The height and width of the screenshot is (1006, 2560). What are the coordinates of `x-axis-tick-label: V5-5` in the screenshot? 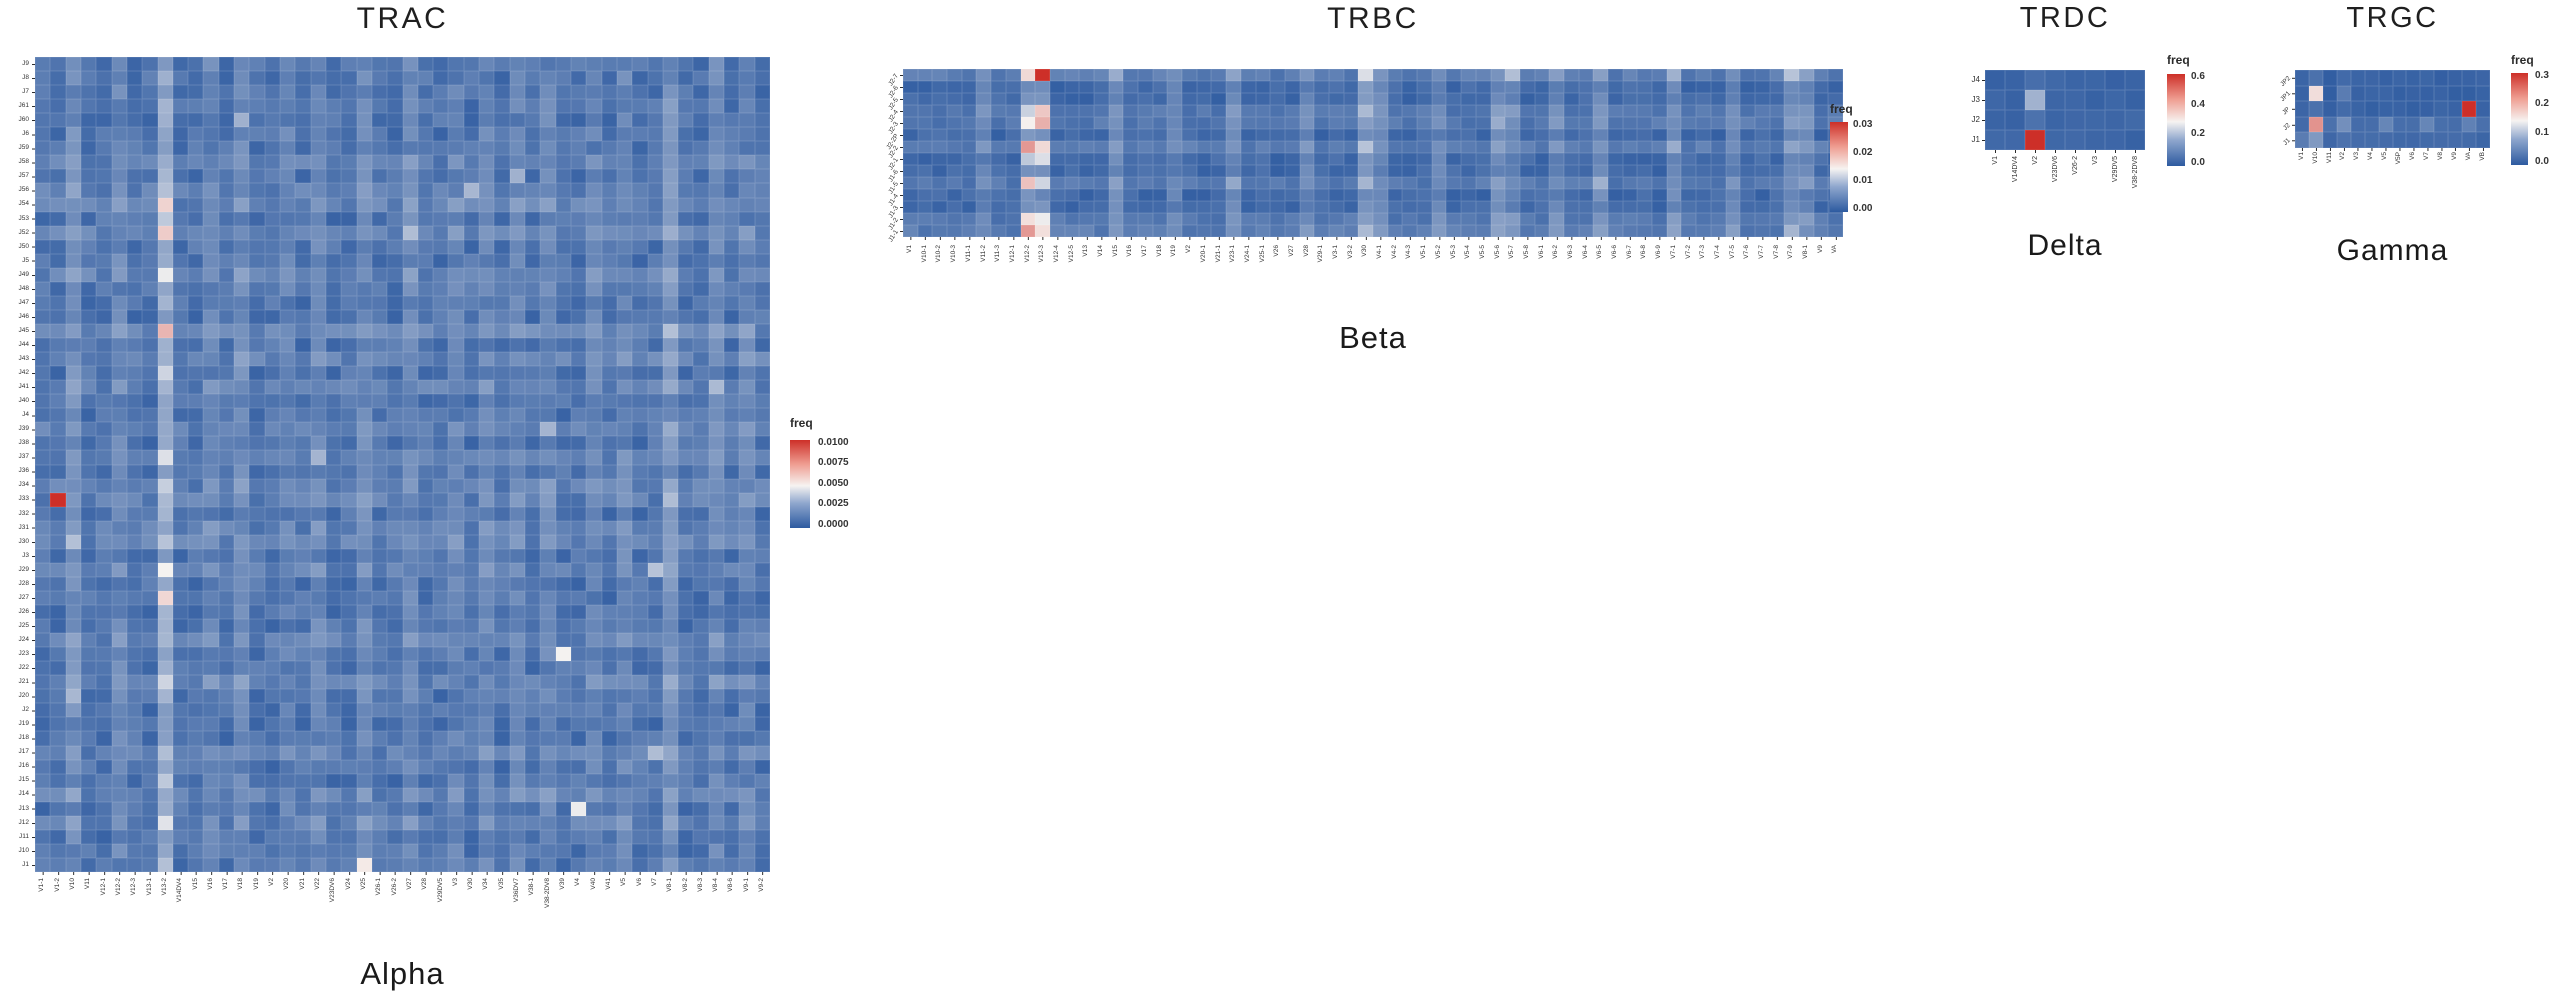 It's located at (1482, 252).